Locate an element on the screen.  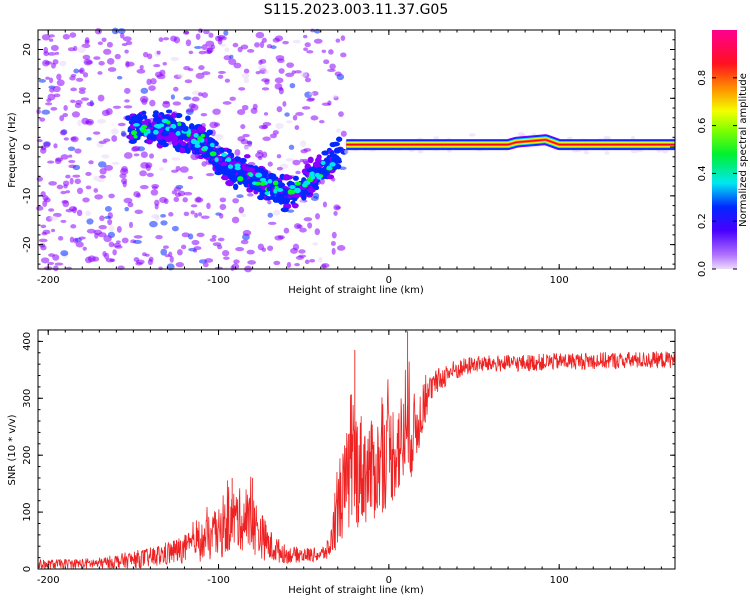
y-tick-label: 300 is located at coordinates (27, 398).